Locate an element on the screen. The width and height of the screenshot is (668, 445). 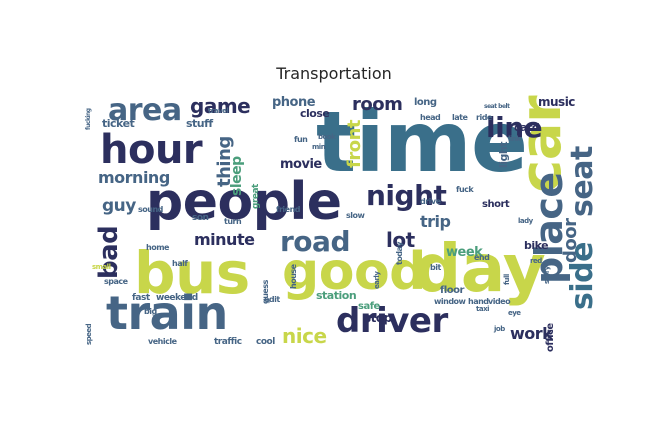
cloud-word: good is located at coordinates (354, 272).